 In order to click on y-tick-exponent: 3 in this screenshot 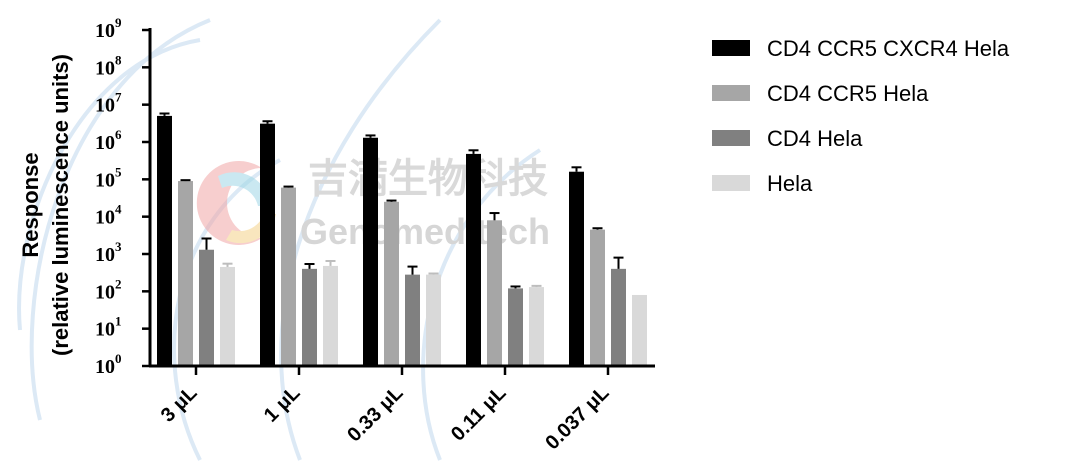, I will do `click(118, 246)`.